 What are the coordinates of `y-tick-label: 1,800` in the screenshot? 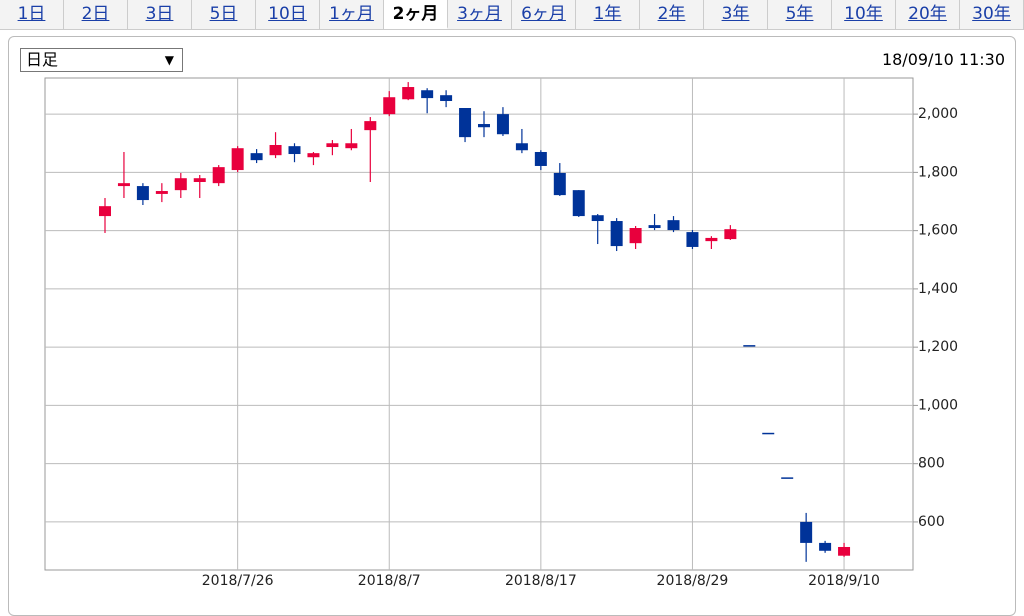 It's located at (938, 172).